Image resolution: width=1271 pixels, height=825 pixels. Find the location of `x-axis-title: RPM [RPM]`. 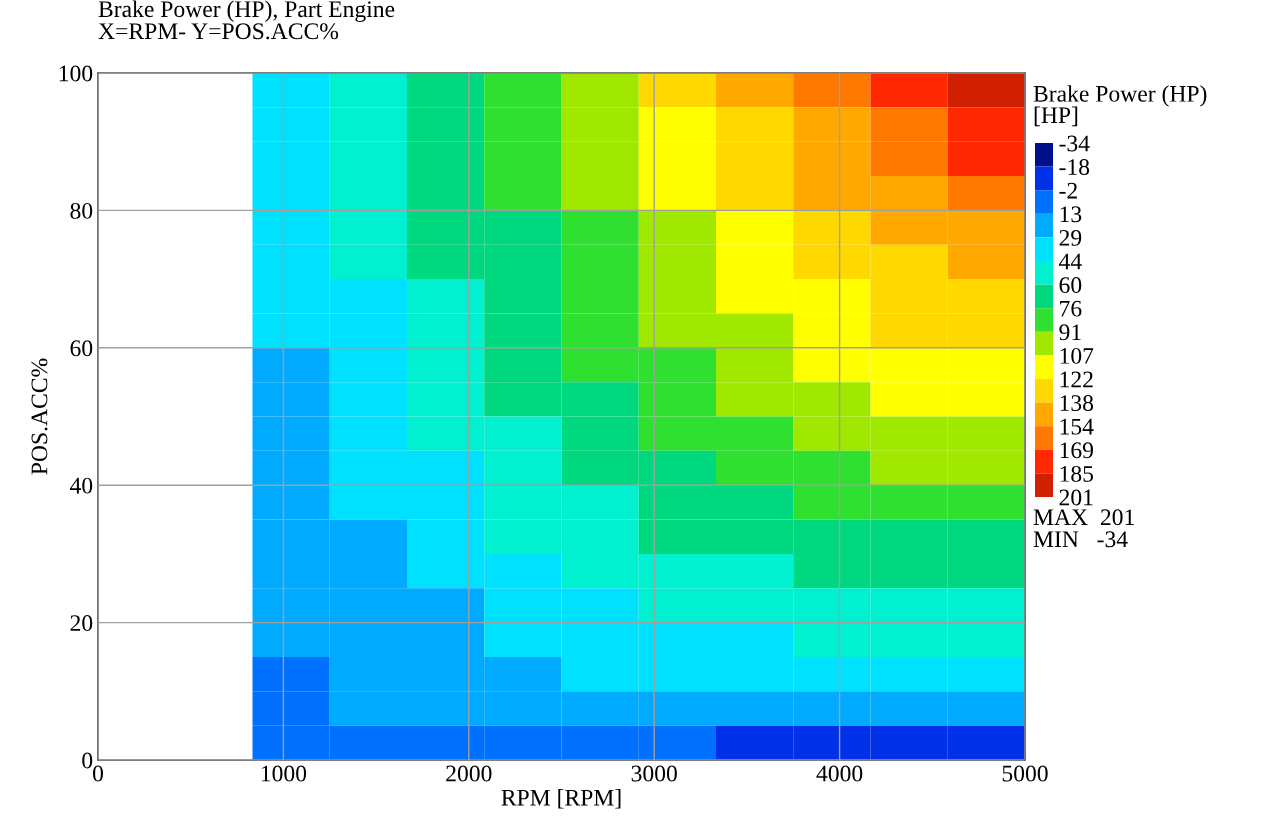

x-axis-title: RPM [RPM] is located at coordinates (561, 799).